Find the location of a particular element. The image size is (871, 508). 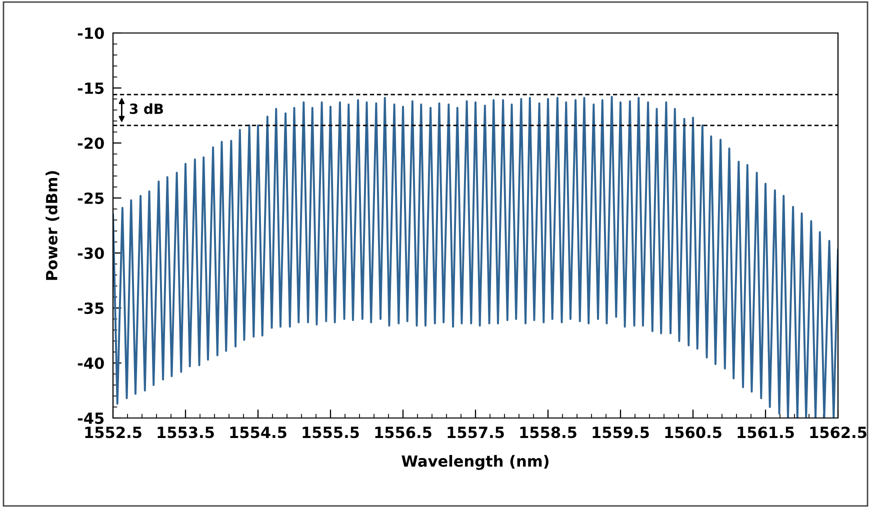

y-tick-label: -35 is located at coordinates (91, 308).